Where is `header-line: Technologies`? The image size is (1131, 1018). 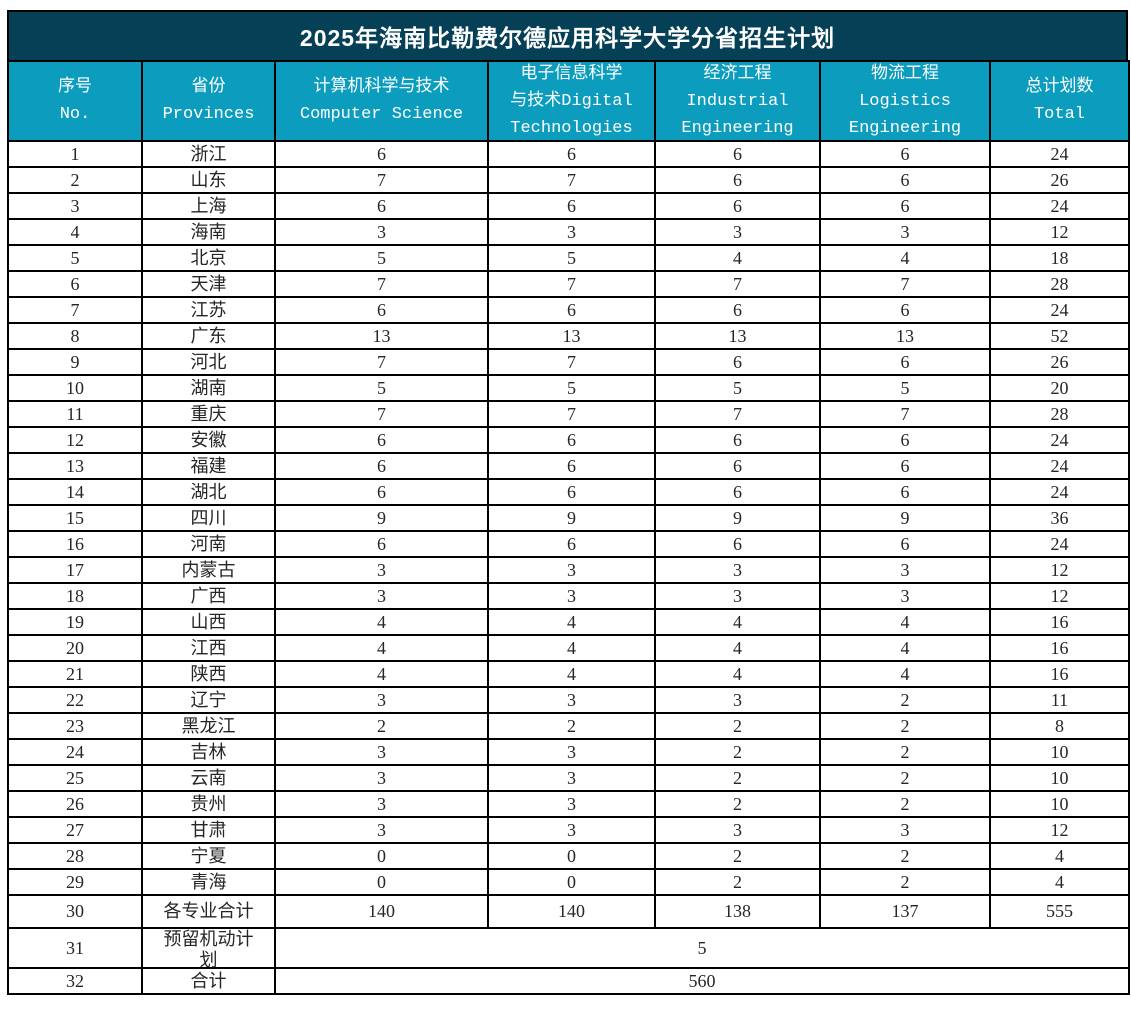
header-line: Technologies is located at coordinates (571, 128).